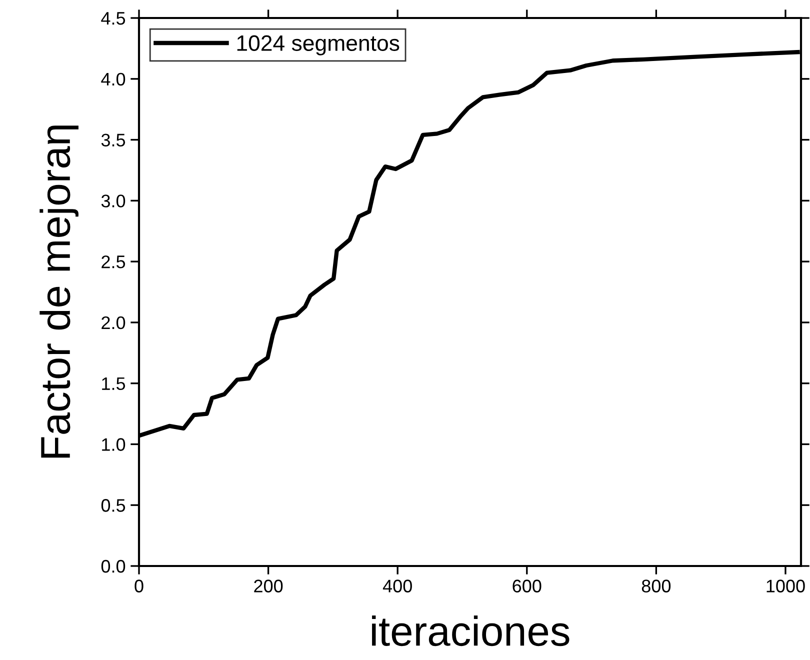 The width and height of the screenshot is (810, 660). What do you see at coordinates (139, 586) in the screenshot?
I see `x-tick-label: 0` at bounding box center [139, 586].